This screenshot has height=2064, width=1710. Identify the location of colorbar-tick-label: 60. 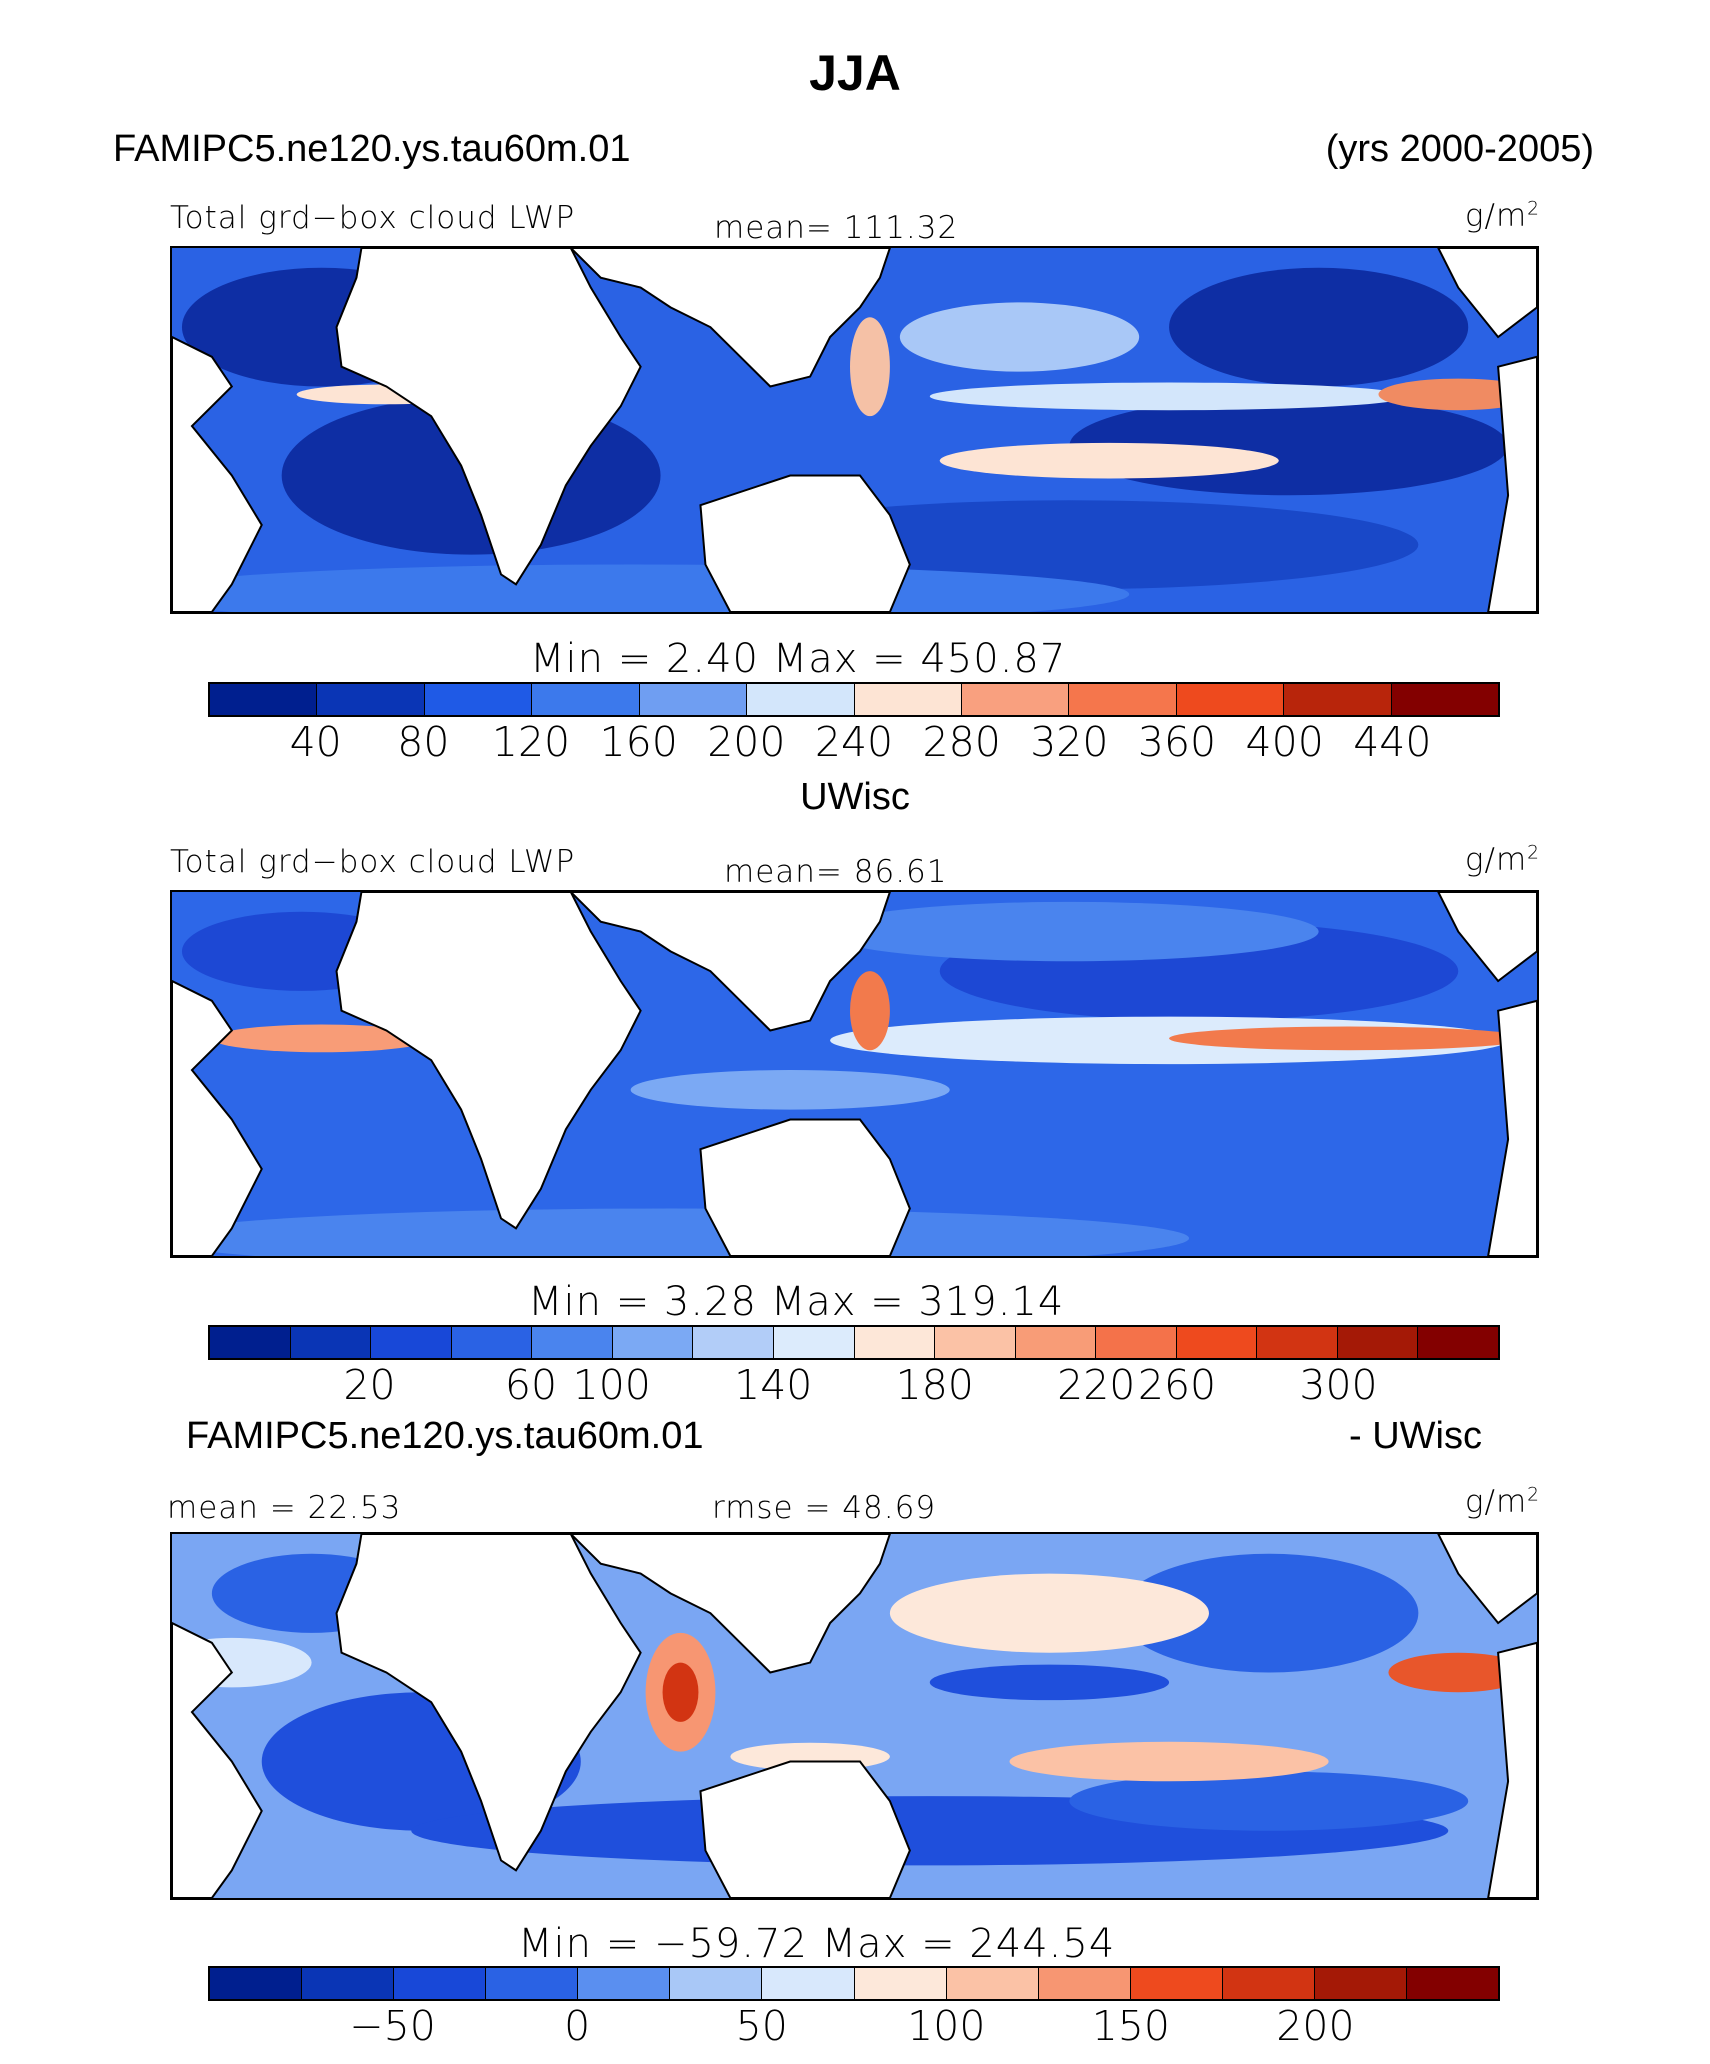
(531, 1385).